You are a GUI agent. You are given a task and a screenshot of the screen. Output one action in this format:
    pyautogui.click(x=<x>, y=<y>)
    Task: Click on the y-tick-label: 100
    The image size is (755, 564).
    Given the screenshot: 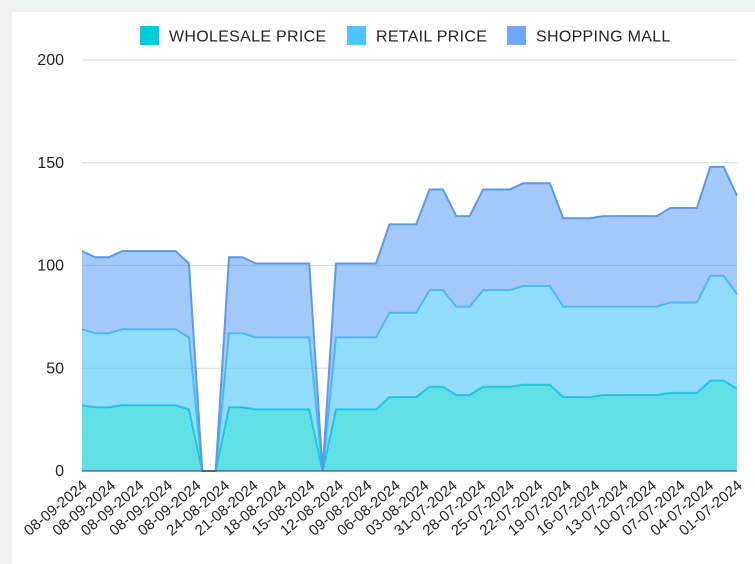 What is the action you would take?
    pyautogui.click(x=50, y=266)
    